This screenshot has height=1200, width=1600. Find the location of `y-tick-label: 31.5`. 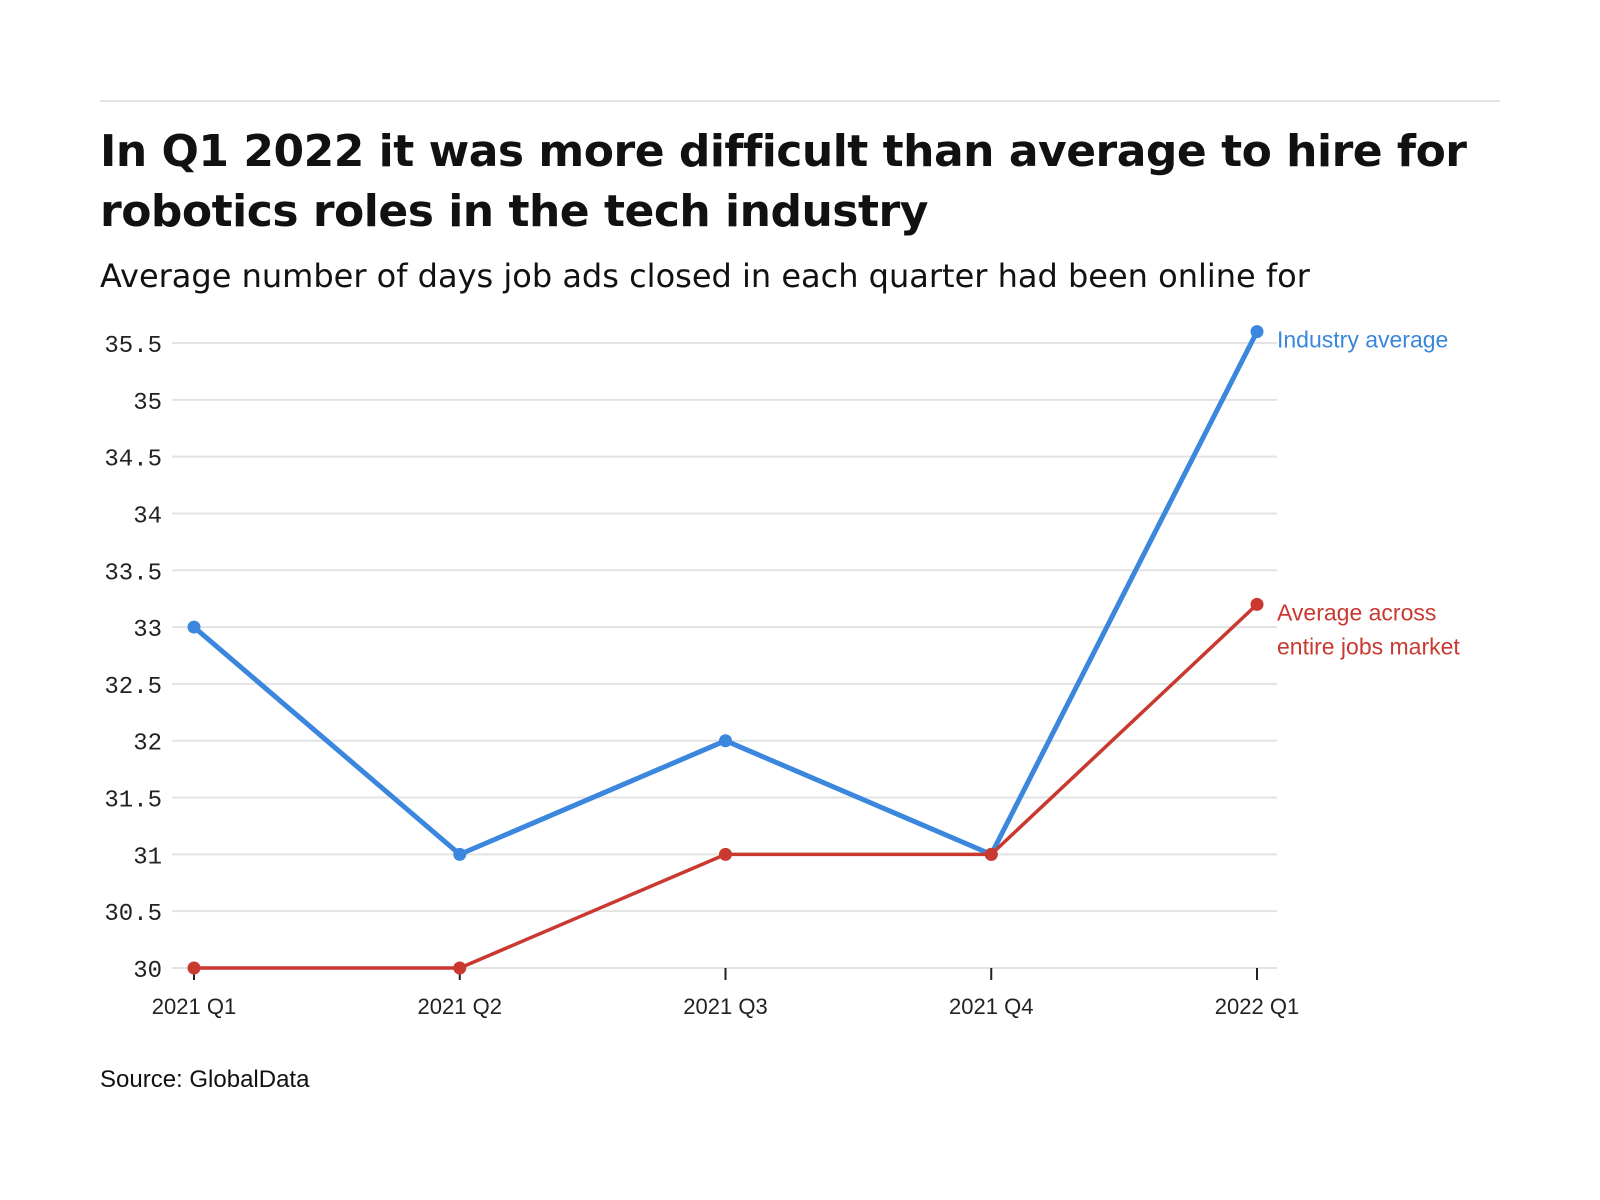

y-tick-label: 31.5 is located at coordinates (133, 801).